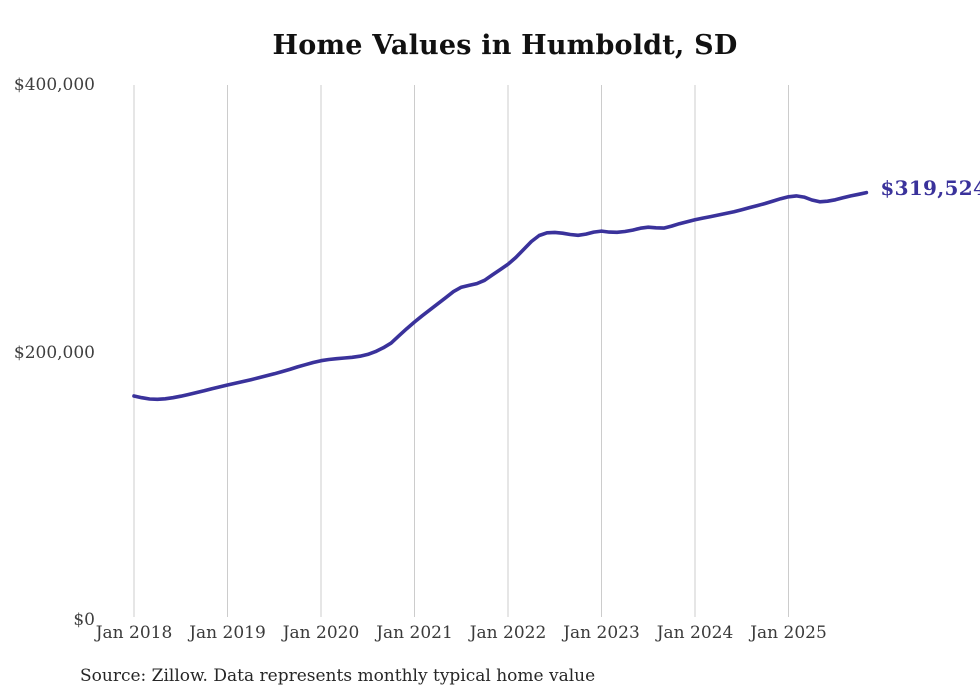 The width and height of the screenshot is (980, 699). Describe the element at coordinates (414, 633) in the screenshot. I see `x-tick-label: Jan 2021` at that location.